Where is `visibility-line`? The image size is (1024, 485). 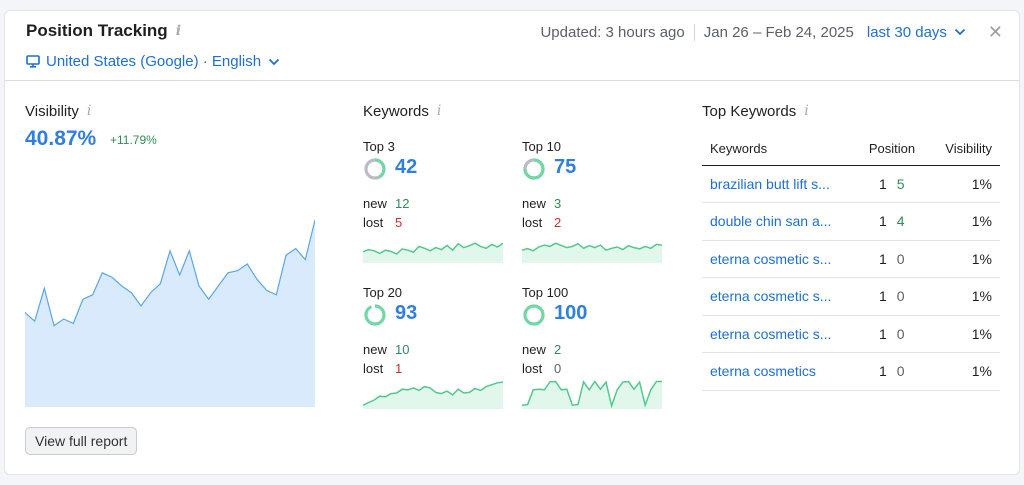 visibility-line is located at coordinates (170, 273).